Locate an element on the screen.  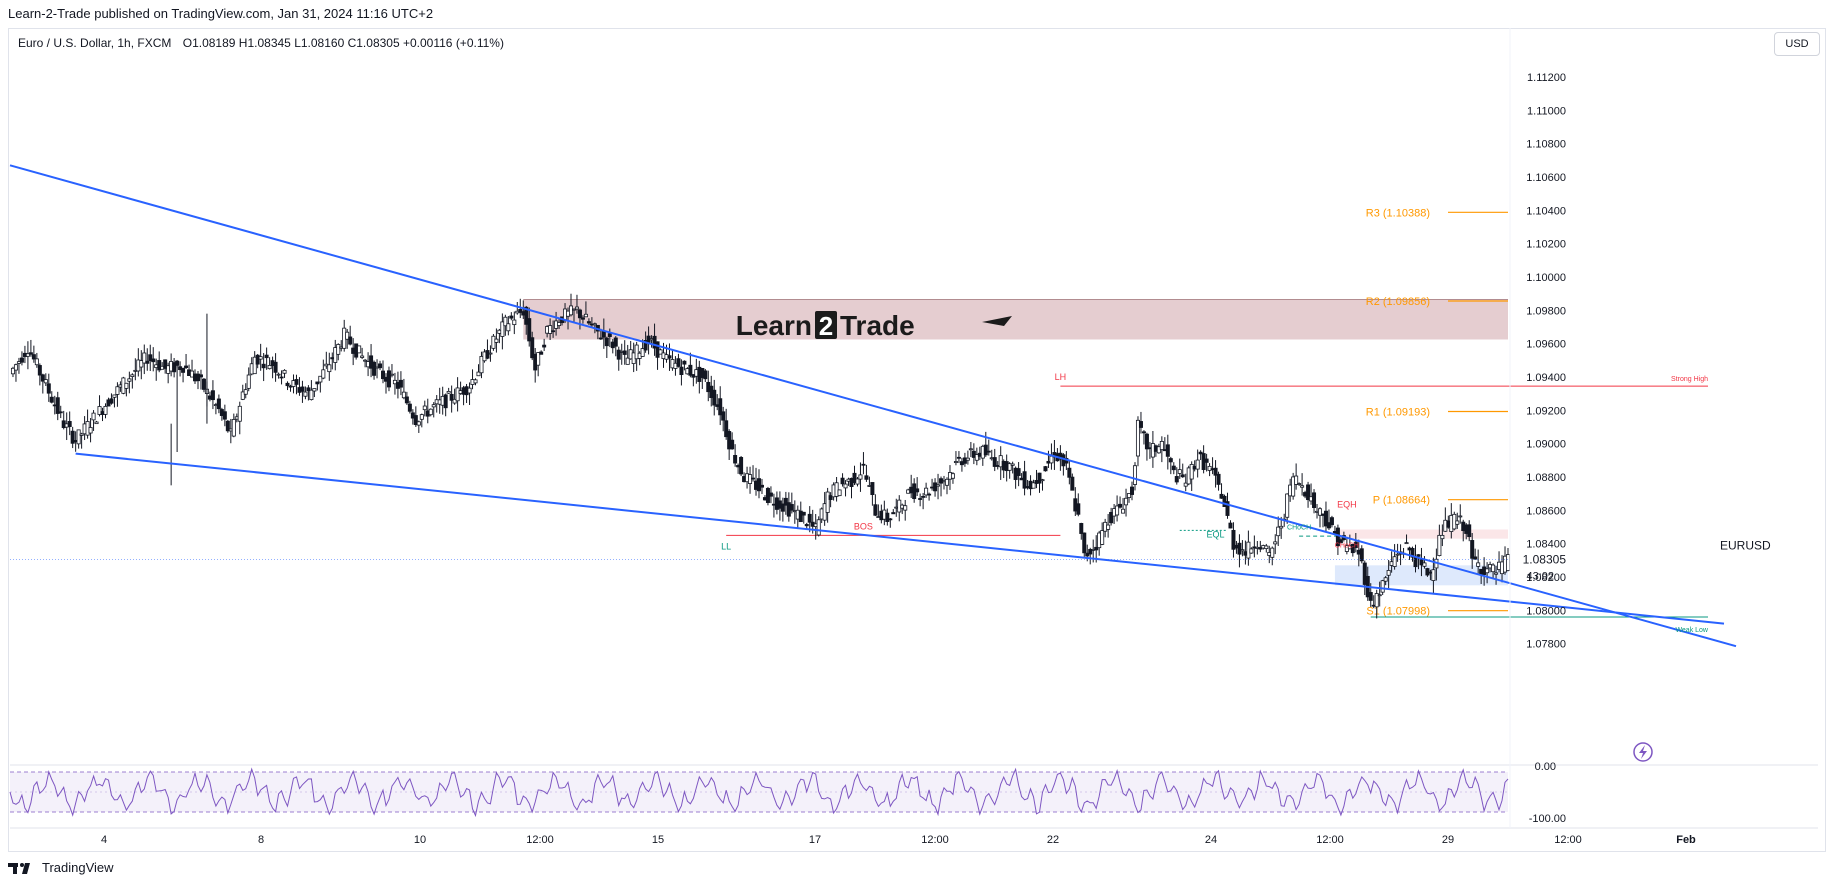
lightning-icon is located at coordinates (1643, 752).